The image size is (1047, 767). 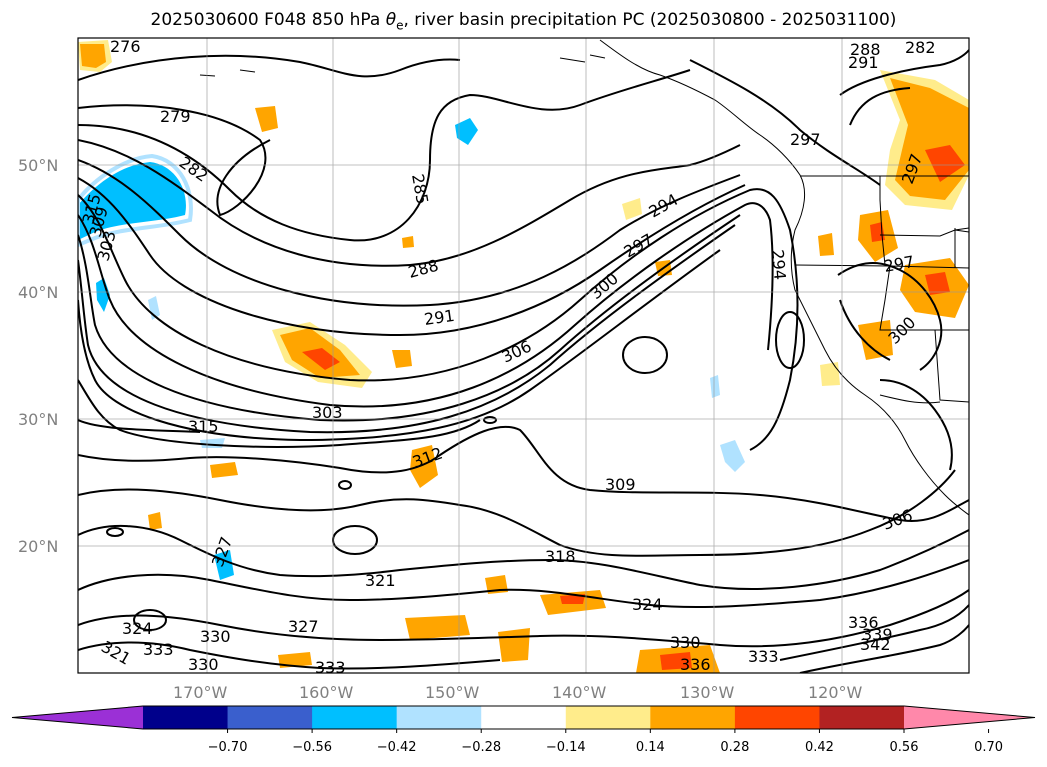 I want to click on colorbar-tick-label: 0.70, so click(x=988, y=747).